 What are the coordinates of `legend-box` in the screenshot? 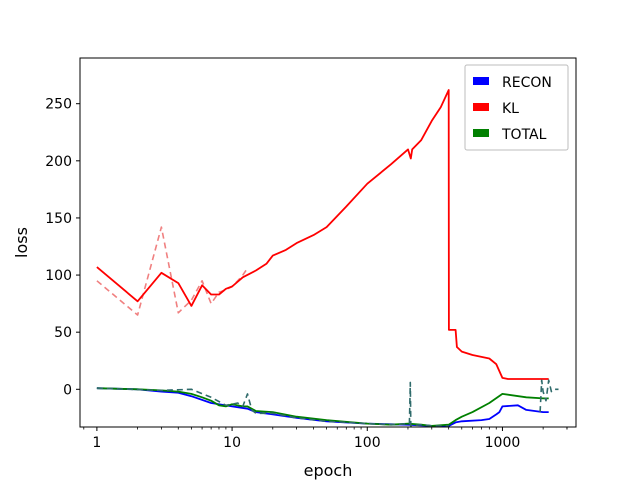 It's located at (516, 107).